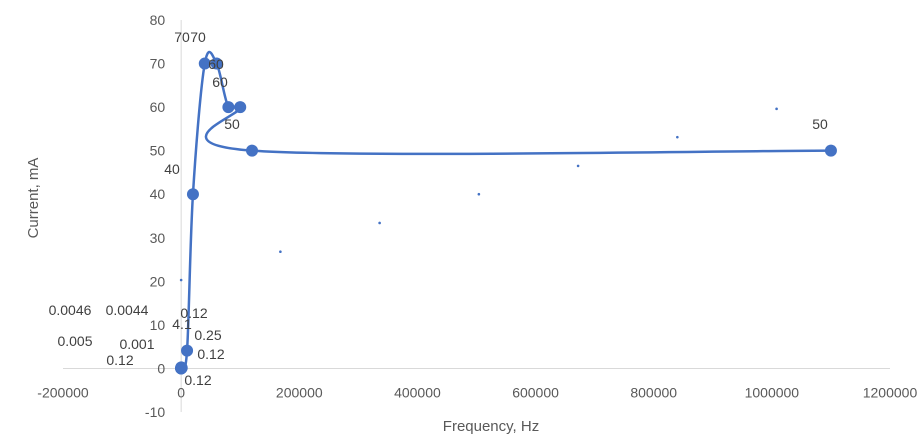 The height and width of the screenshot is (437, 917). Describe the element at coordinates (158, 151) in the screenshot. I see `y-tick-label: 50` at that location.